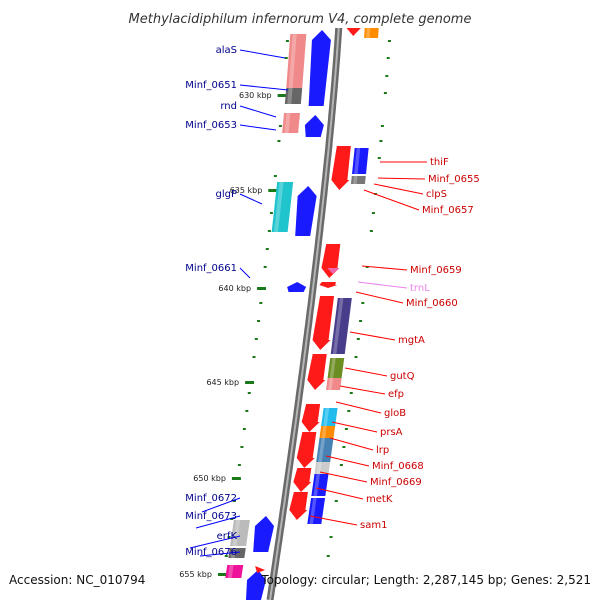 This screenshot has height=600, width=600. Describe the element at coordinates (436, 194) in the screenshot. I see `reverse-gene-label: clpS` at that location.